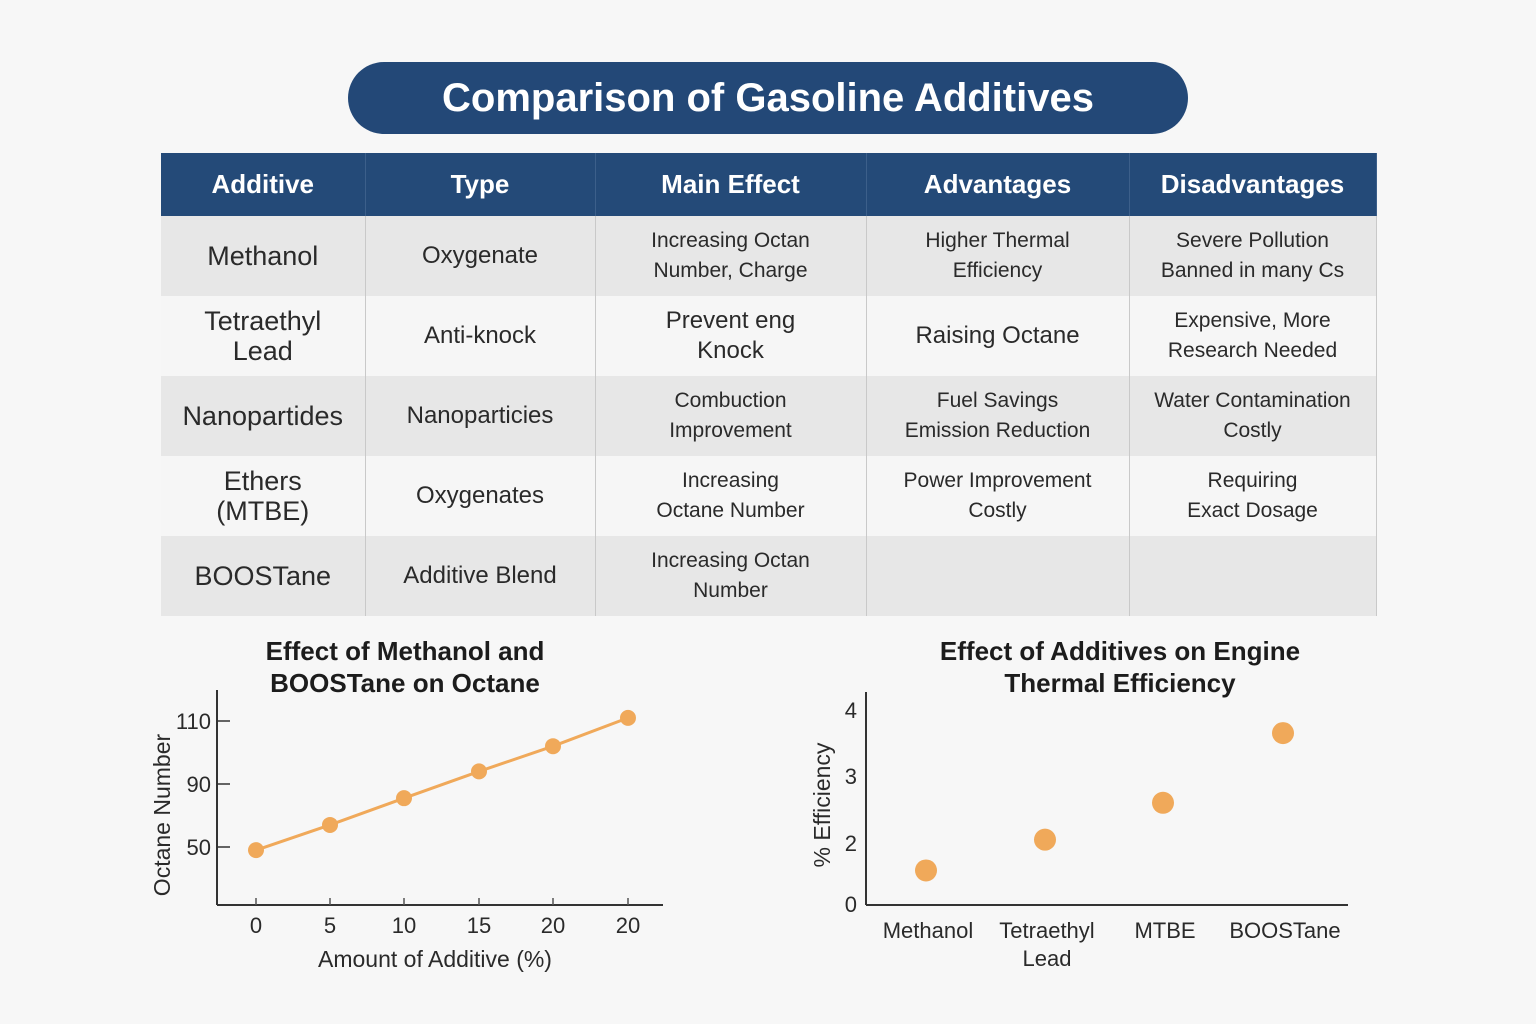 This screenshot has width=1536, height=1024. What do you see at coordinates (480, 576) in the screenshot?
I see `table-cell: Additive Blend` at bounding box center [480, 576].